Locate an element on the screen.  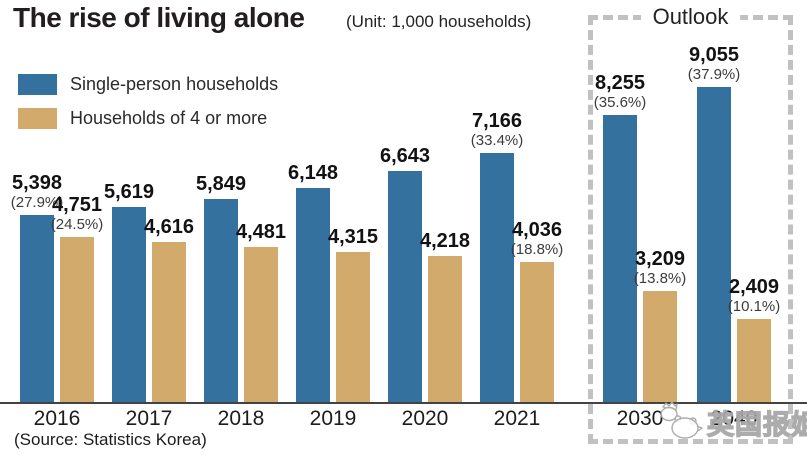
watermark-panda-crown-icon is located at coordinates (681, 420).